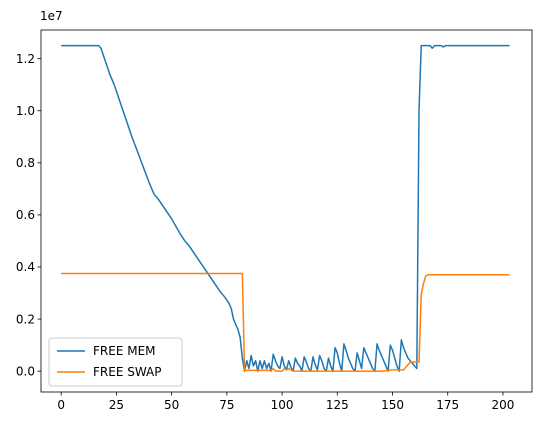  I want to click on y-tick-label: 1.0, so click(25, 111).